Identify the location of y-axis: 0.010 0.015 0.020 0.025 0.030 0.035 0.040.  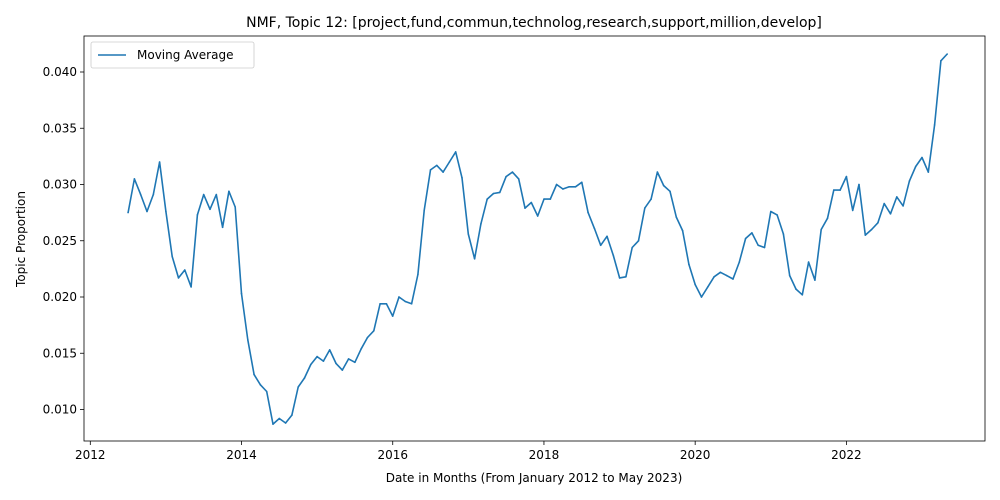
(63, 241).